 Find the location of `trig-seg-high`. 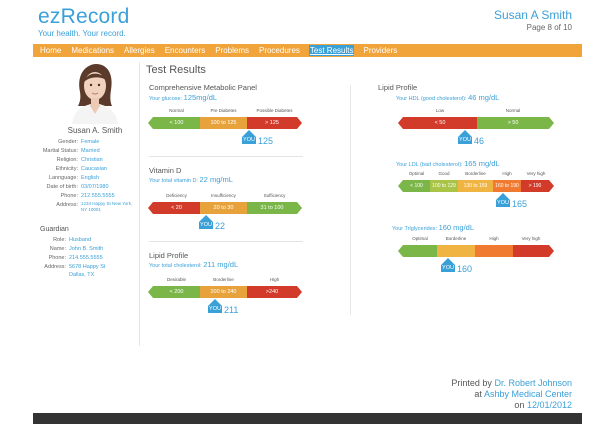

trig-seg-high is located at coordinates (494, 251).